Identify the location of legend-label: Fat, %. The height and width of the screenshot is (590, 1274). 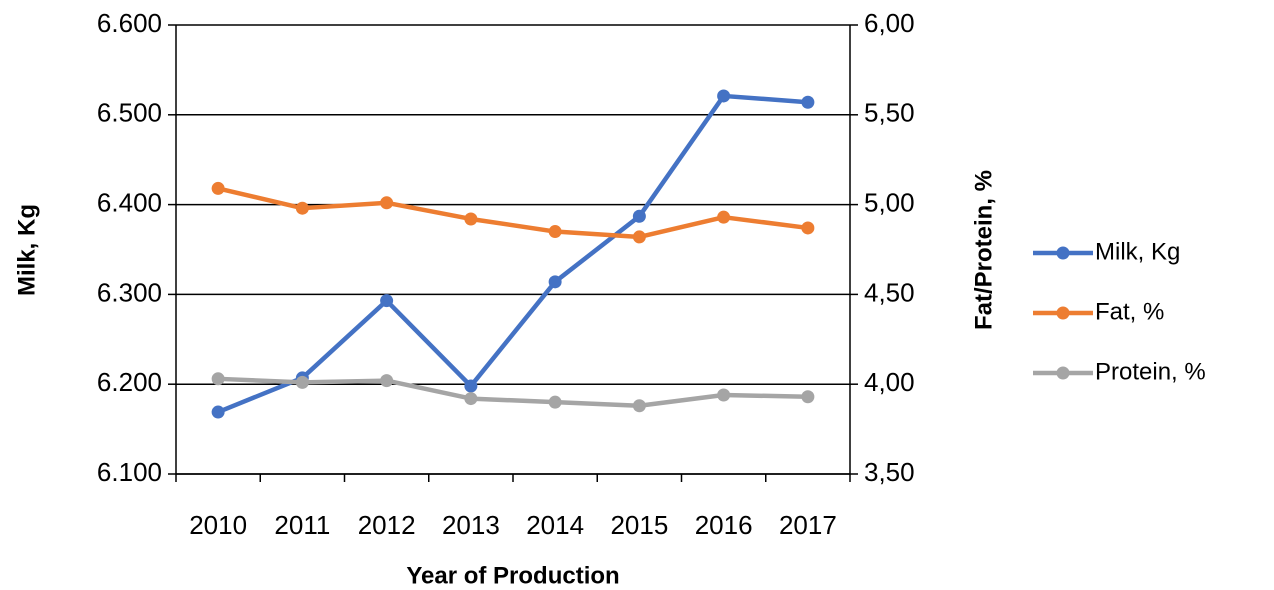
(1129, 311).